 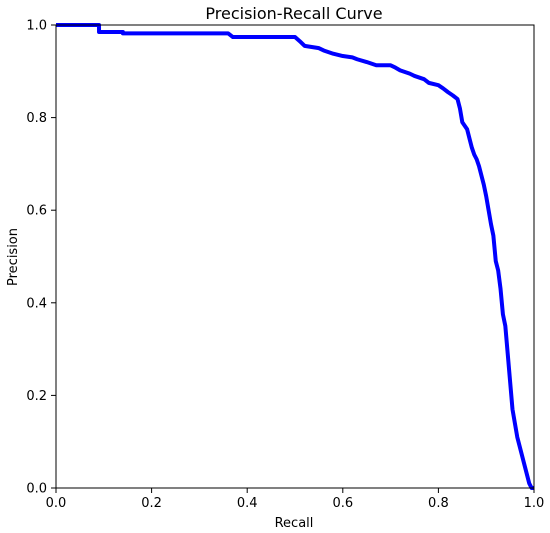 What do you see at coordinates (534, 503) in the screenshot?
I see `x-tick-label: 1.0` at bounding box center [534, 503].